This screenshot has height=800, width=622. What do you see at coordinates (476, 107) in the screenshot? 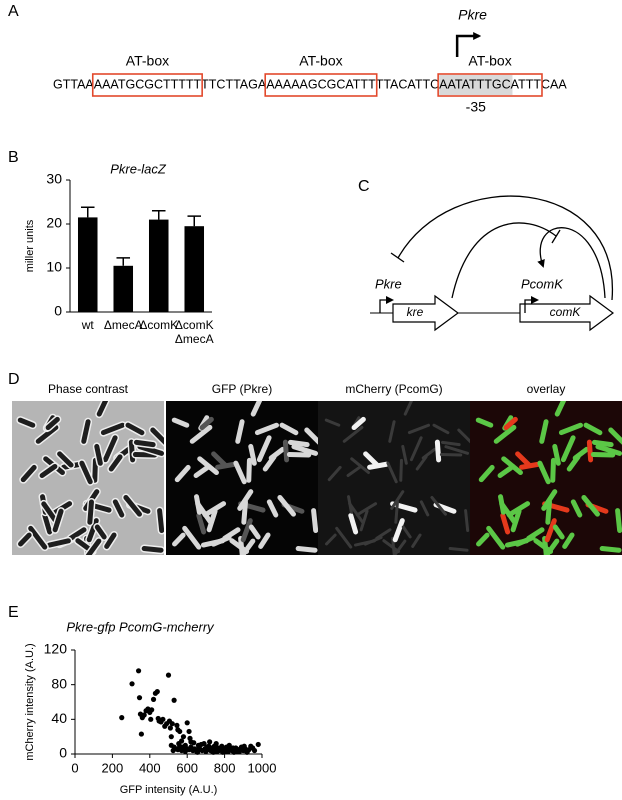
I see `minus35-label: -35` at bounding box center [476, 107].